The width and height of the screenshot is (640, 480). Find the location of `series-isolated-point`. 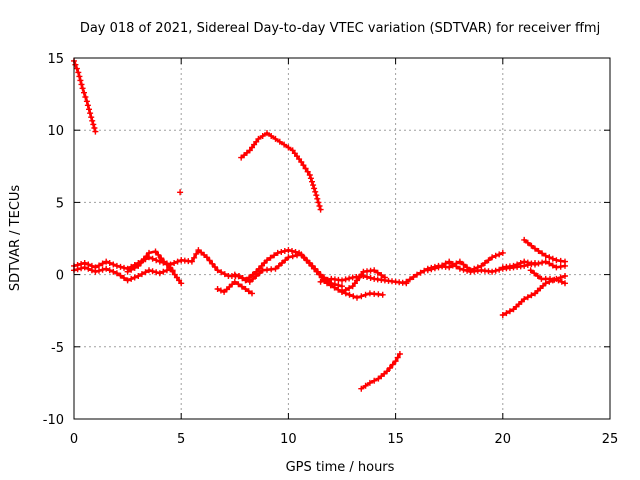

series-isolated-point is located at coordinates (180, 192).